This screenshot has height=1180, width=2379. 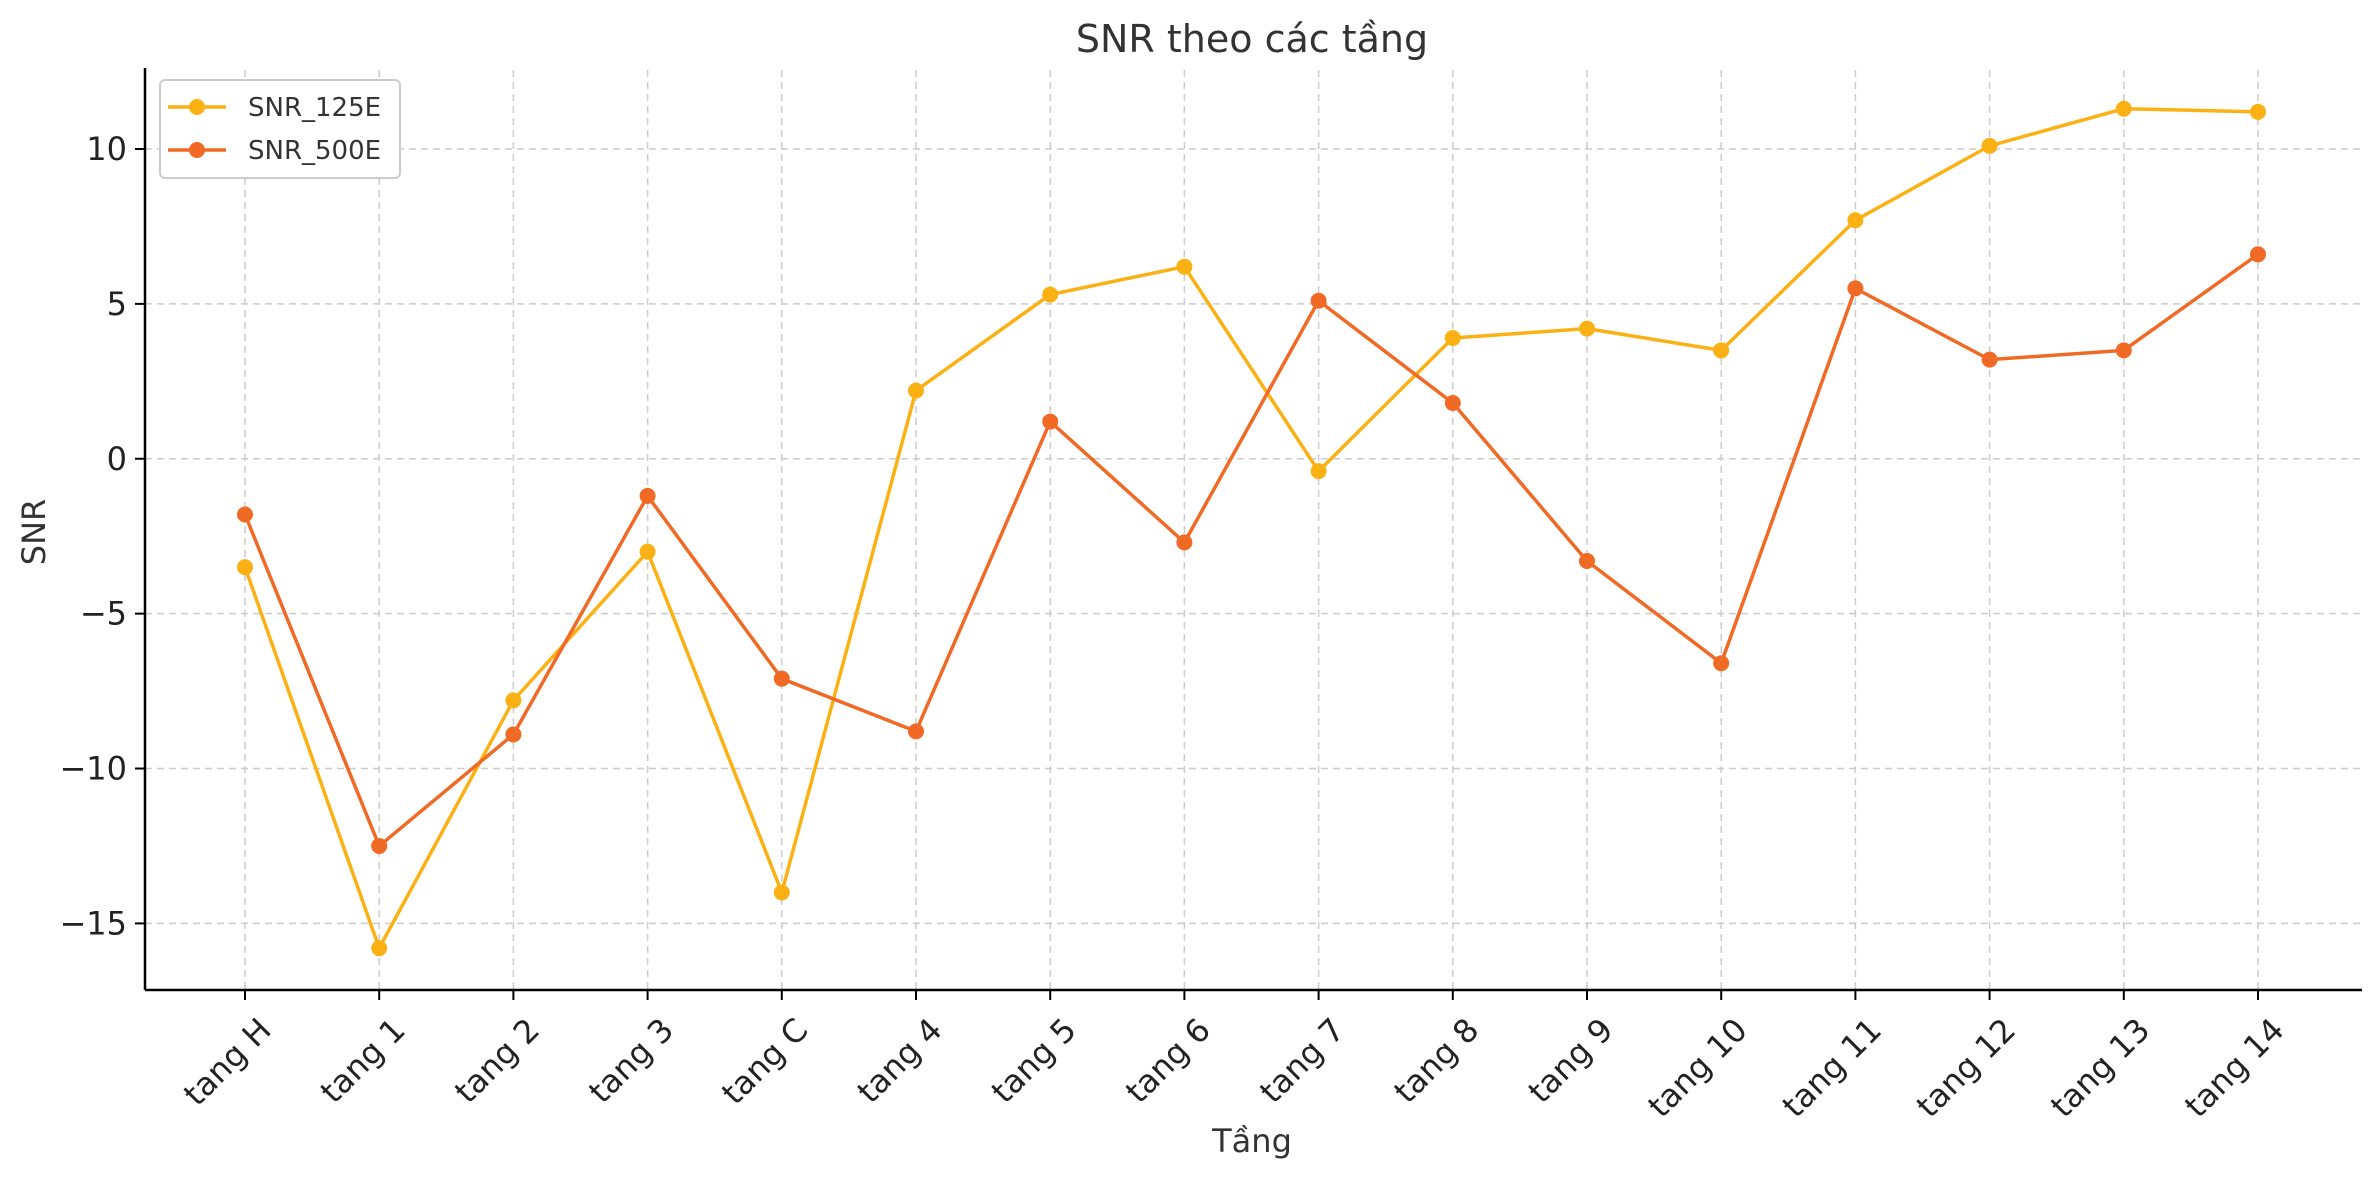 What do you see at coordinates (1302, 1061) in the screenshot?
I see `x-tick-label: tang 7` at bounding box center [1302, 1061].